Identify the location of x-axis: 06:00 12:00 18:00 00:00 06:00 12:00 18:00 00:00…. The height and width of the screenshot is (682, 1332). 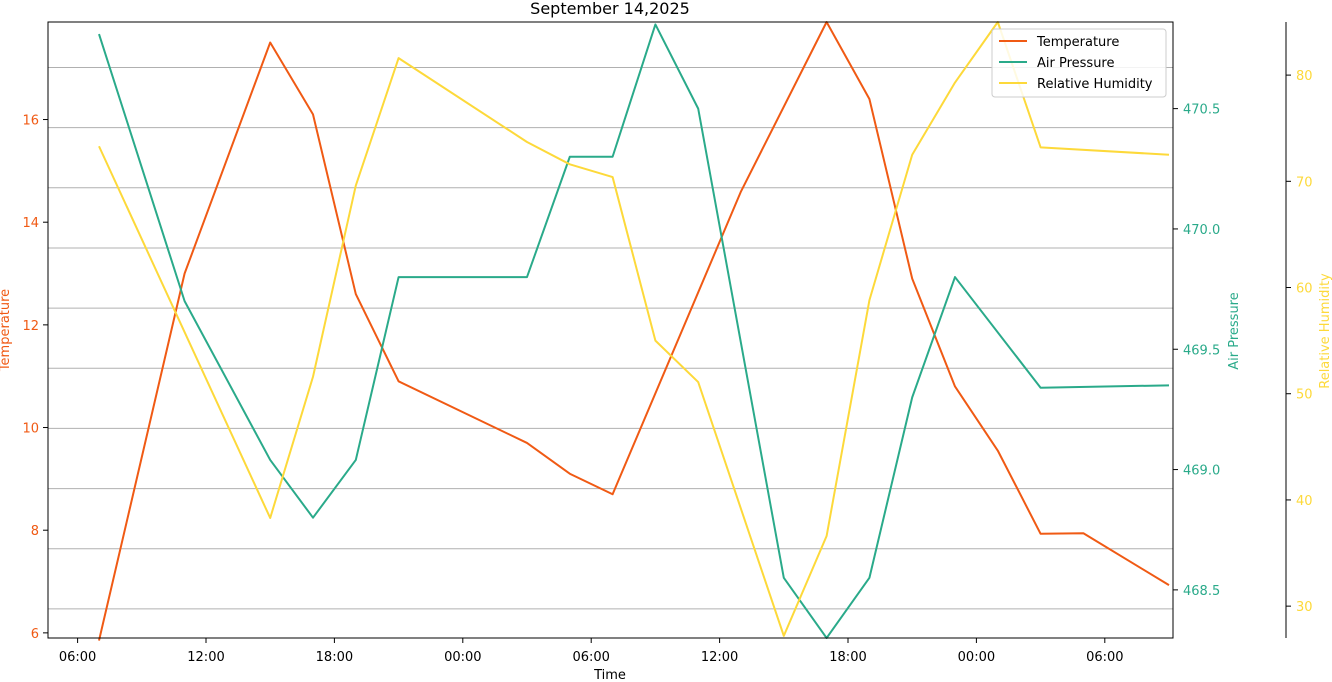
(591, 651).